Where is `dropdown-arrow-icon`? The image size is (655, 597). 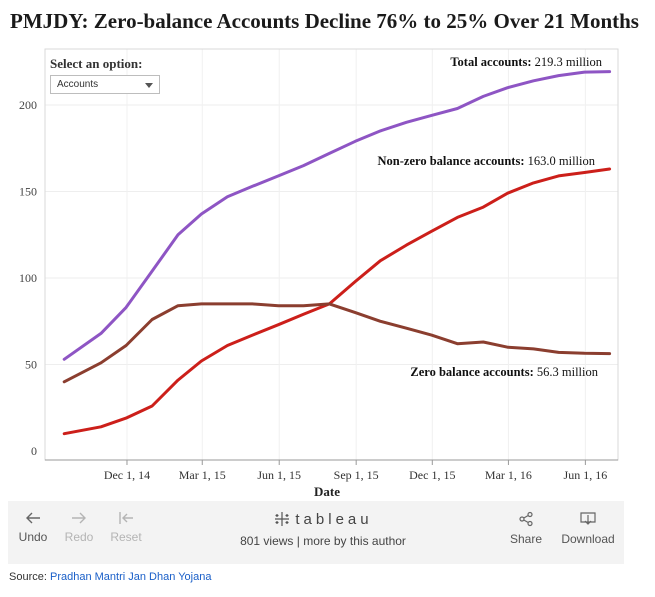 dropdown-arrow-icon is located at coordinates (149, 85).